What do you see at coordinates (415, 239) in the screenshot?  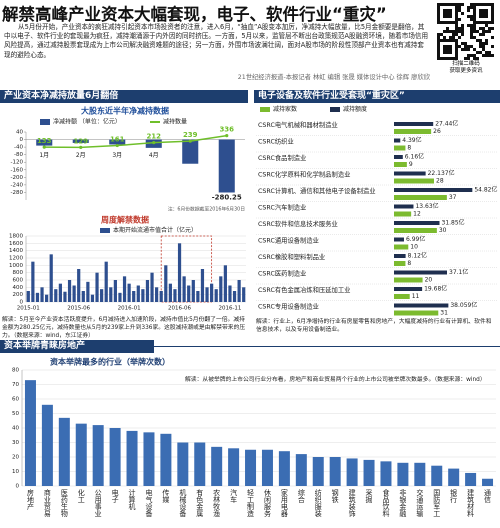 I see `data-label: 6.99亿` at bounding box center [415, 239].